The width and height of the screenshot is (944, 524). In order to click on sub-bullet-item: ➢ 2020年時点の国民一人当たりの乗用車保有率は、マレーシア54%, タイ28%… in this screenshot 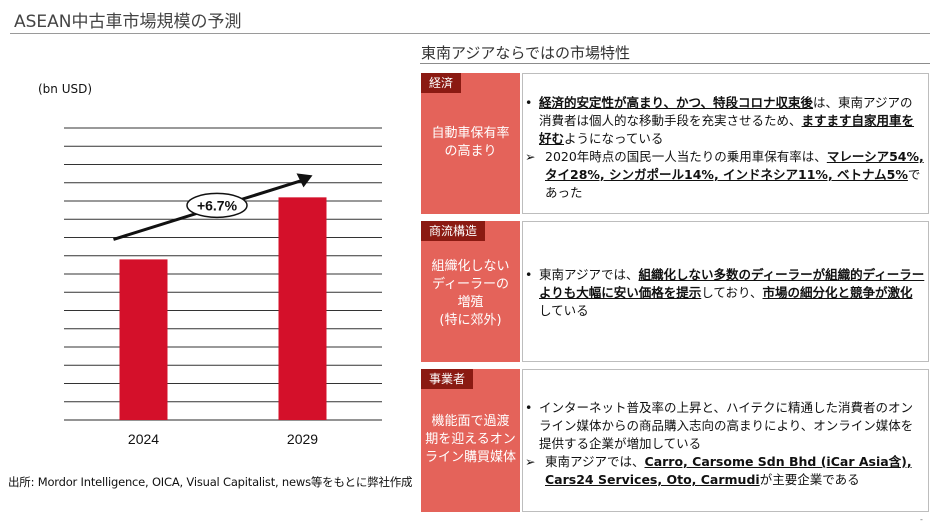, I will do `click(724, 174)`.